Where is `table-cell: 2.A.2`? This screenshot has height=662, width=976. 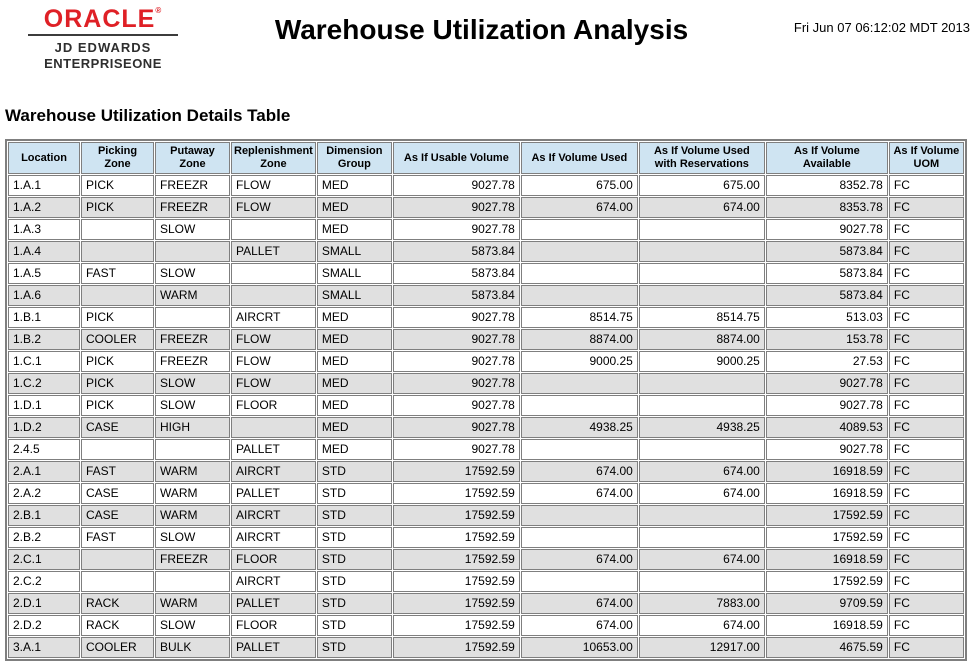 table-cell: 2.A.2 is located at coordinates (44, 493).